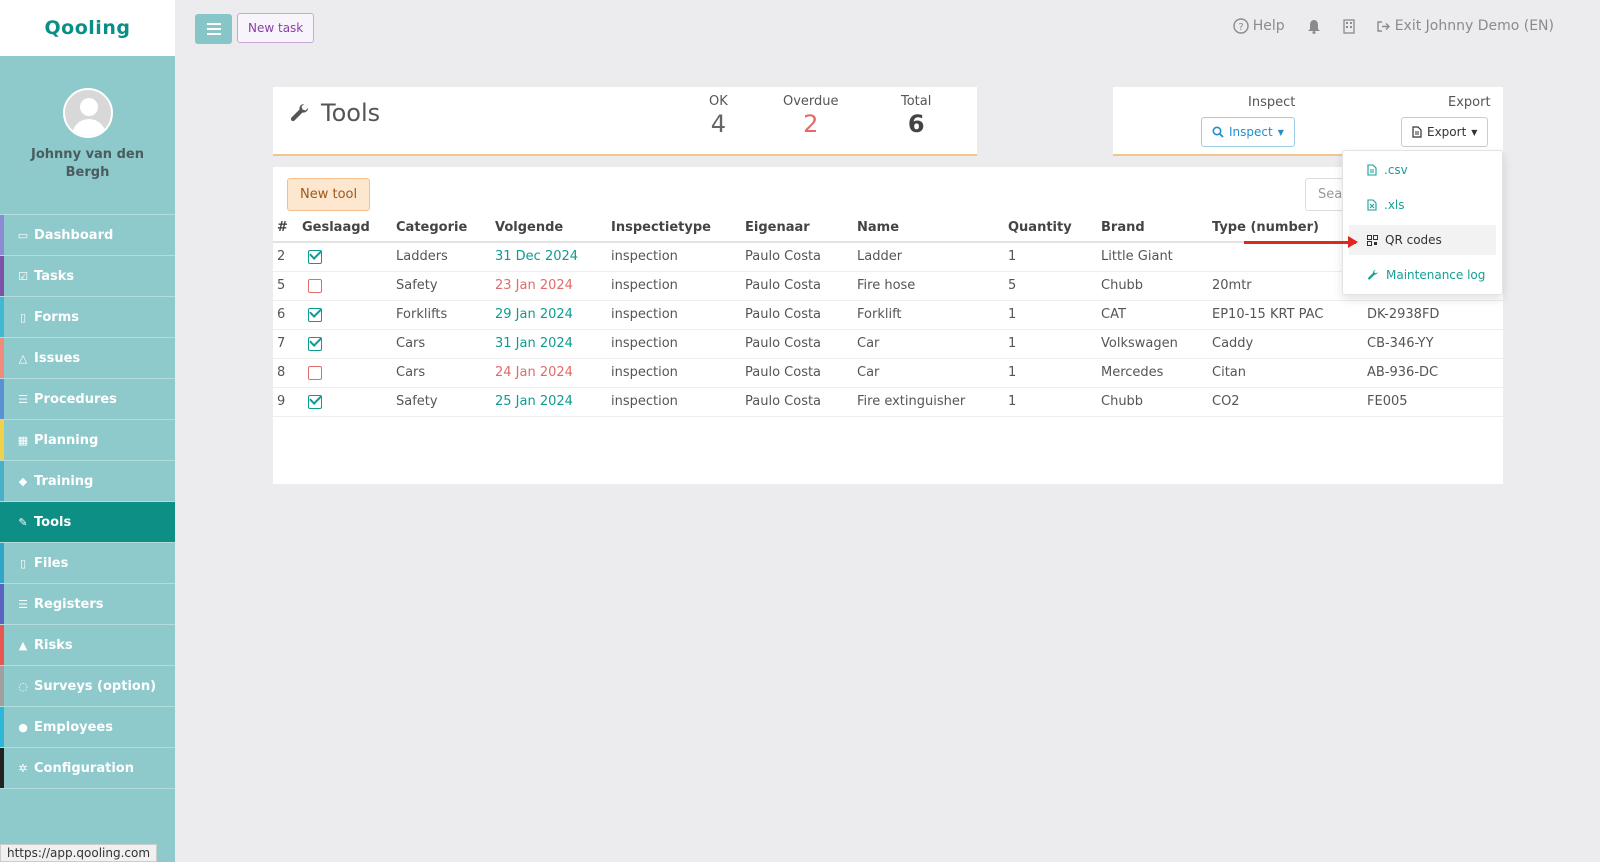 Image resolution: width=1600 pixels, height=862 pixels. Describe the element at coordinates (87, 163) in the screenshot. I see `user-name: Johnny van den Bergh` at that location.